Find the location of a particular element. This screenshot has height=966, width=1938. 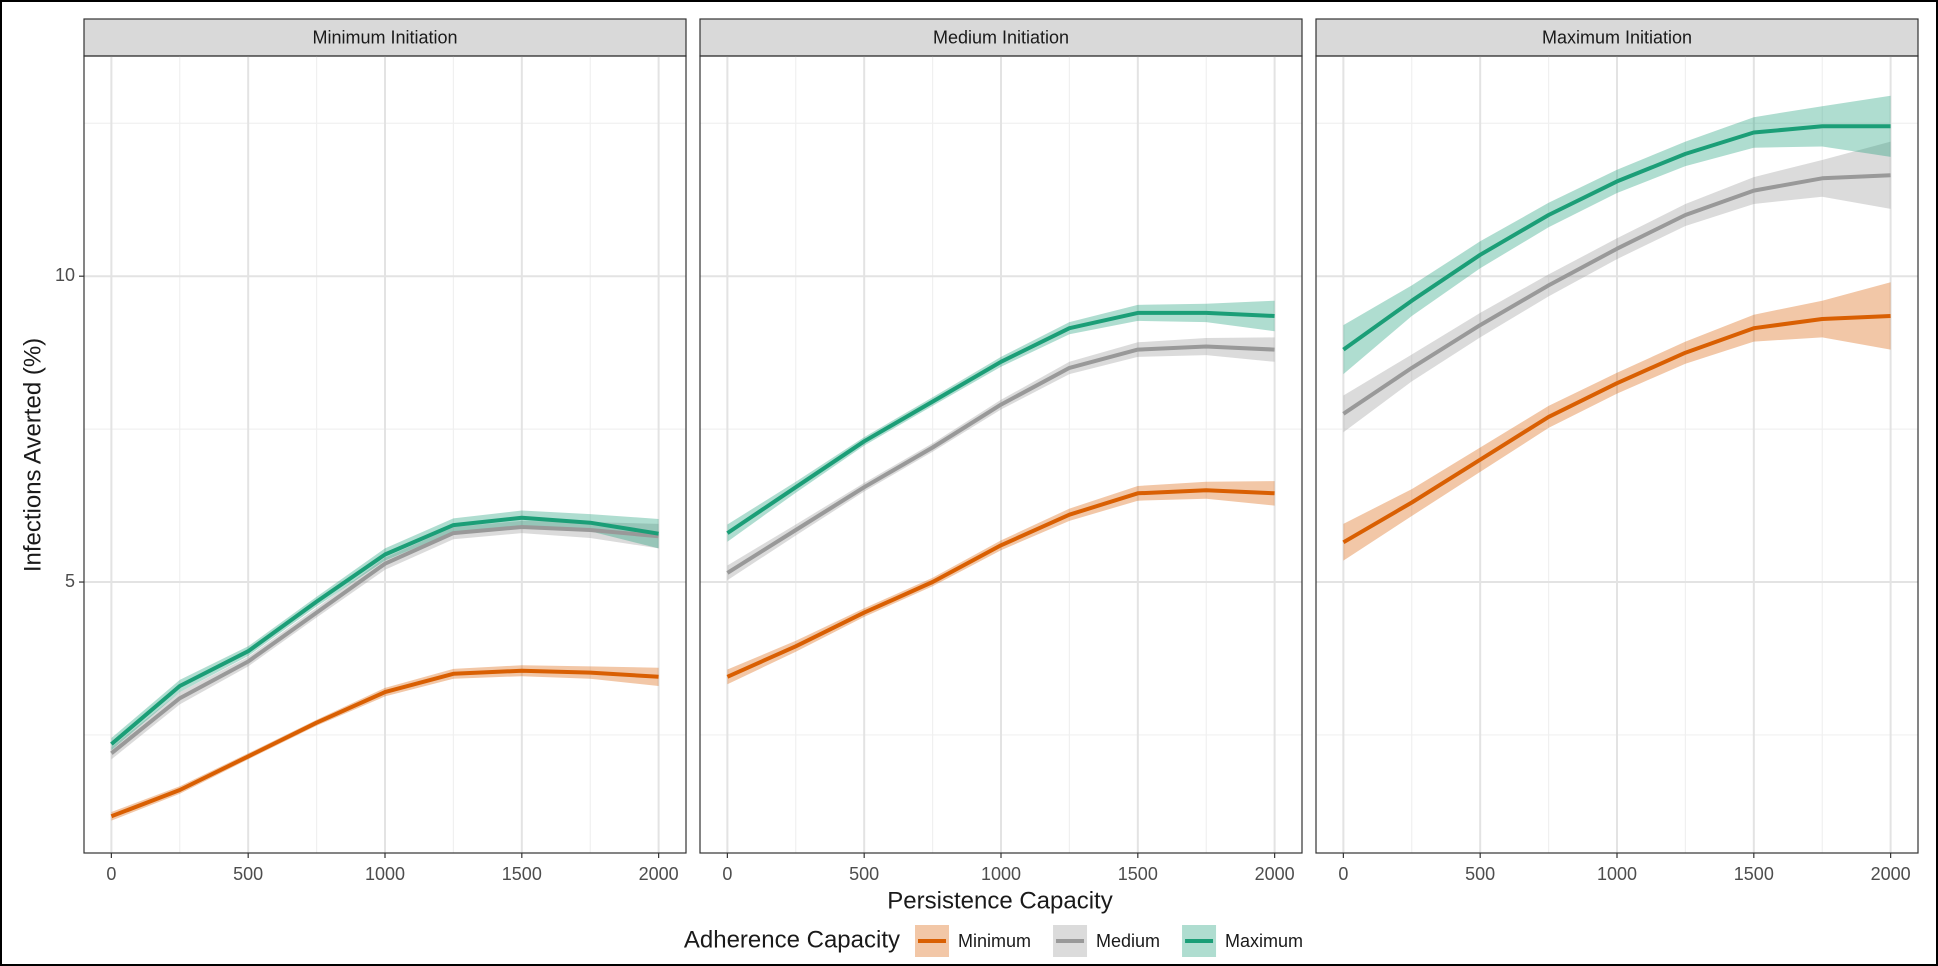

y-tick-label: 10 is located at coordinates (65, 275).